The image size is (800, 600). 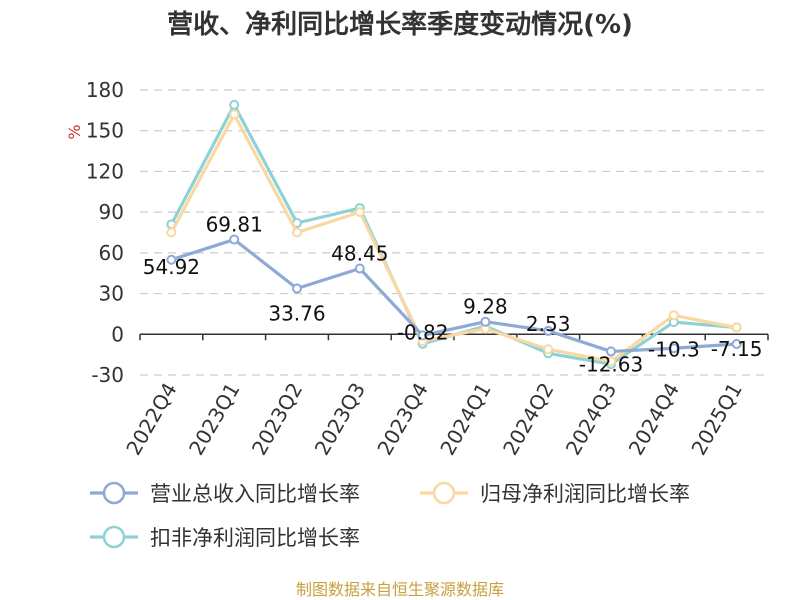 What do you see at coordinates (111, 212) in the screenshot?
I see `y-tick-label: 90` at bounding box center [111, 212].